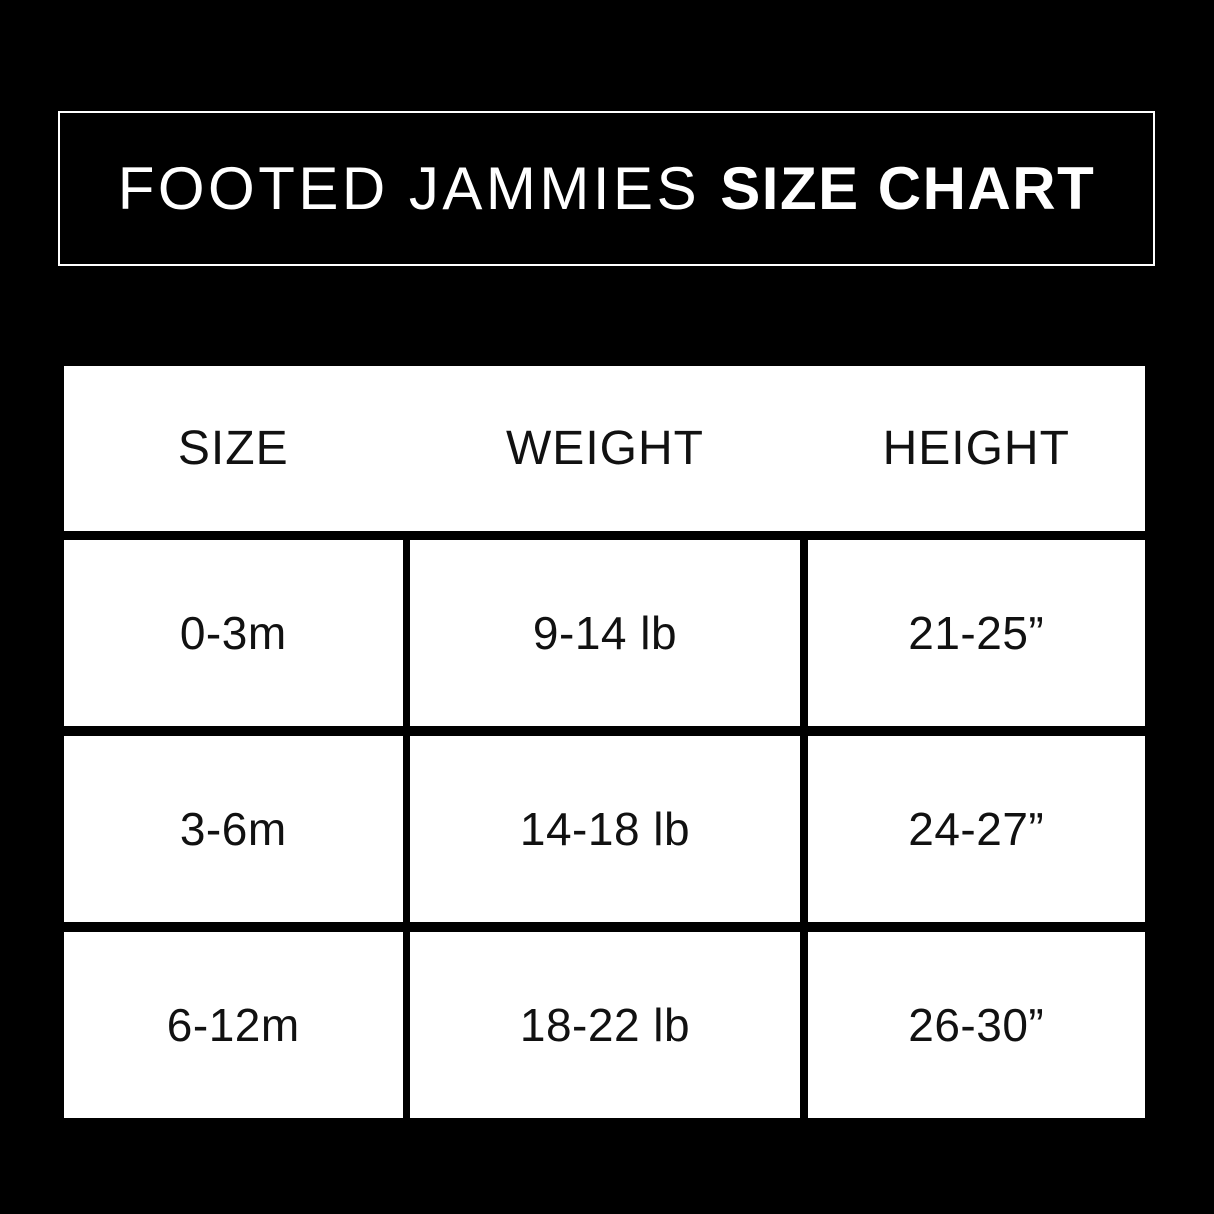  I want to click on table-header-row: SIZE WEIGHT HEIGHT, so click(604, 448).